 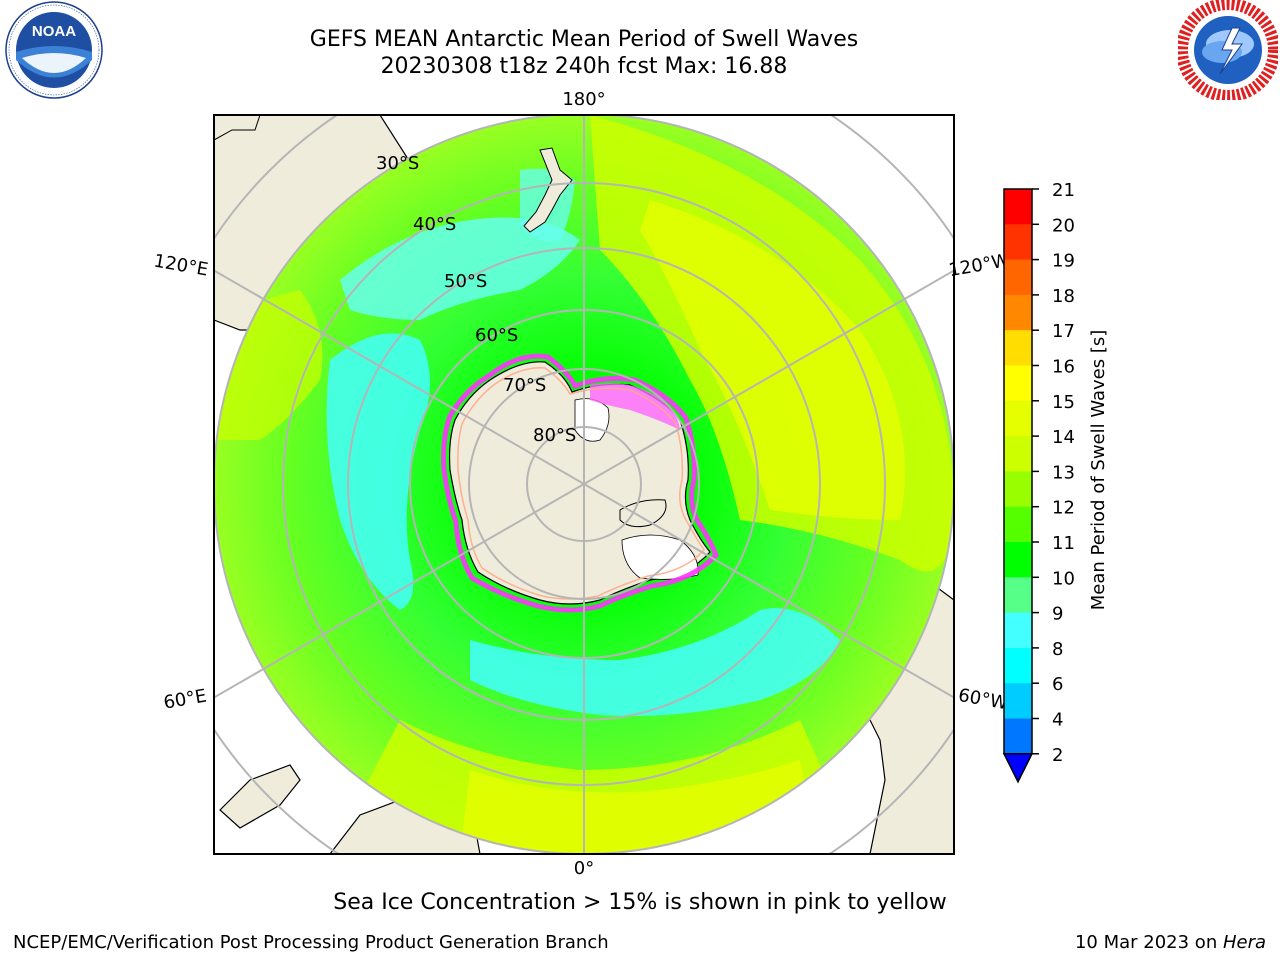 I want to click on colorbar-tick-label: 9, so click(x=1057, y=614).